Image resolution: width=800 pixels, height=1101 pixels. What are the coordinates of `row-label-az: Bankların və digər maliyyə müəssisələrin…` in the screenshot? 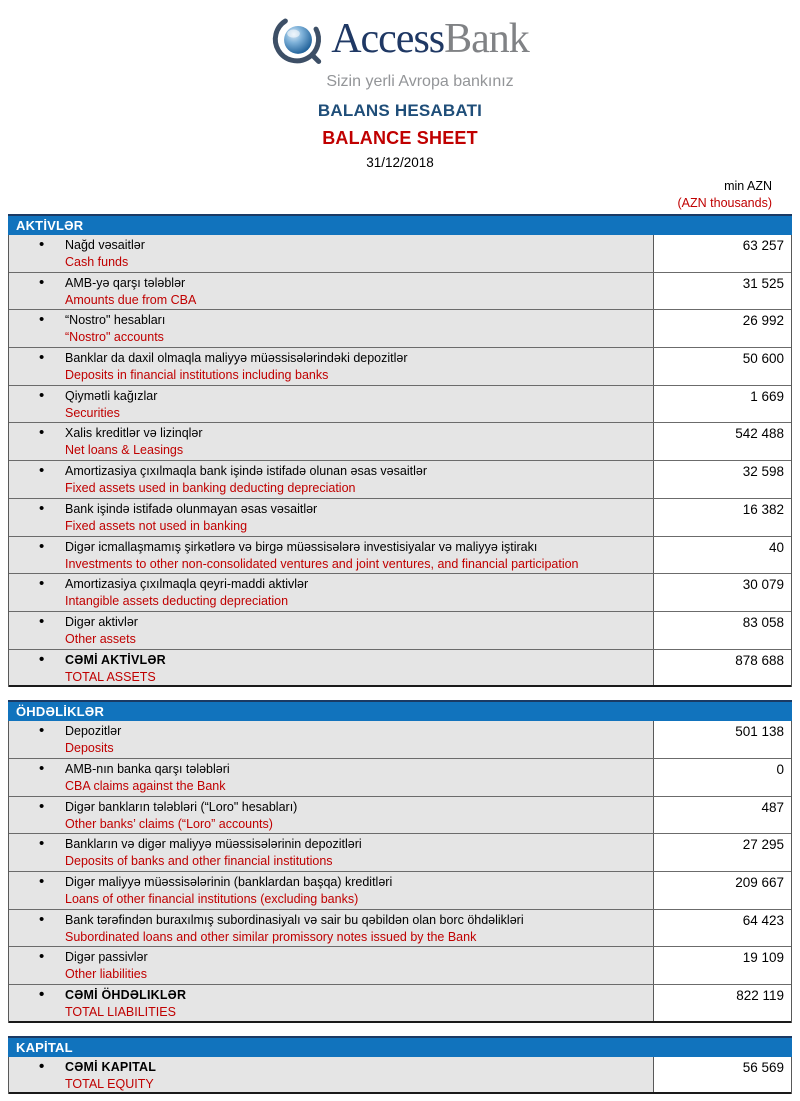 It's located at (213, 844).